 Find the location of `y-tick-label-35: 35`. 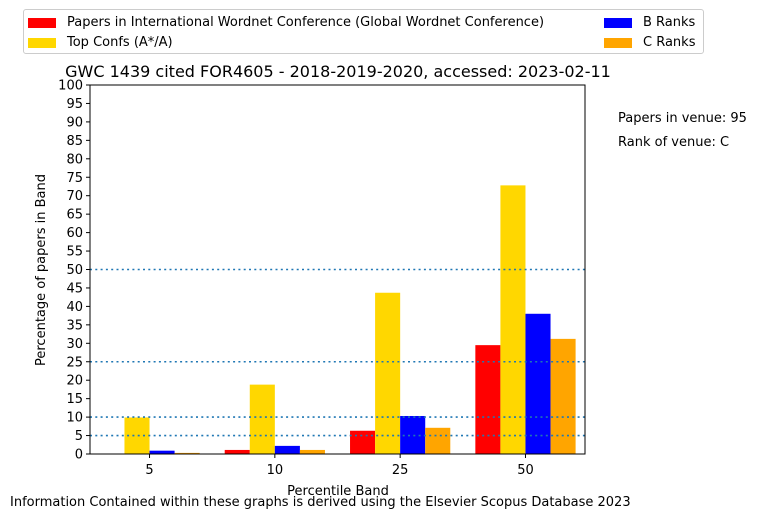

y-tick-label-35: 35 is located at coordinates (74, 325).